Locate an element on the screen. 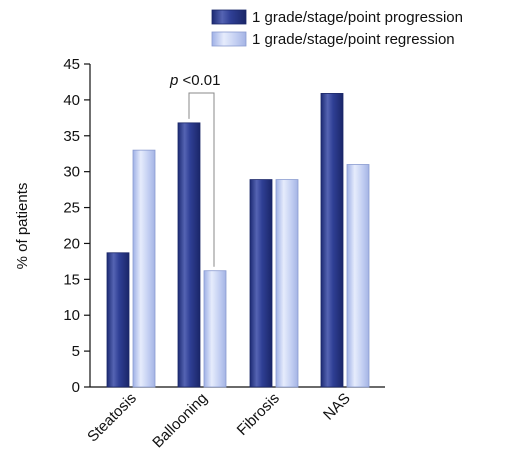  bar-steatosis-regression is located at coordinates (144, 268).